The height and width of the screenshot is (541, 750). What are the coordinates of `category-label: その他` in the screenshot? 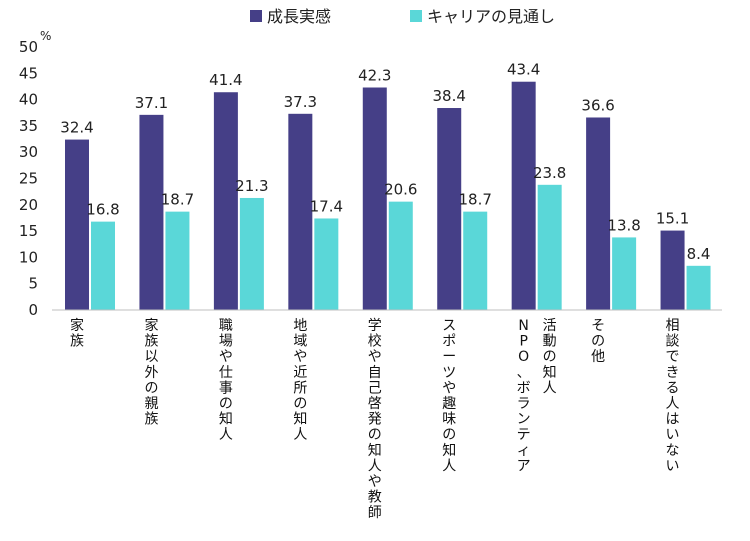 It's located at (598, 341).